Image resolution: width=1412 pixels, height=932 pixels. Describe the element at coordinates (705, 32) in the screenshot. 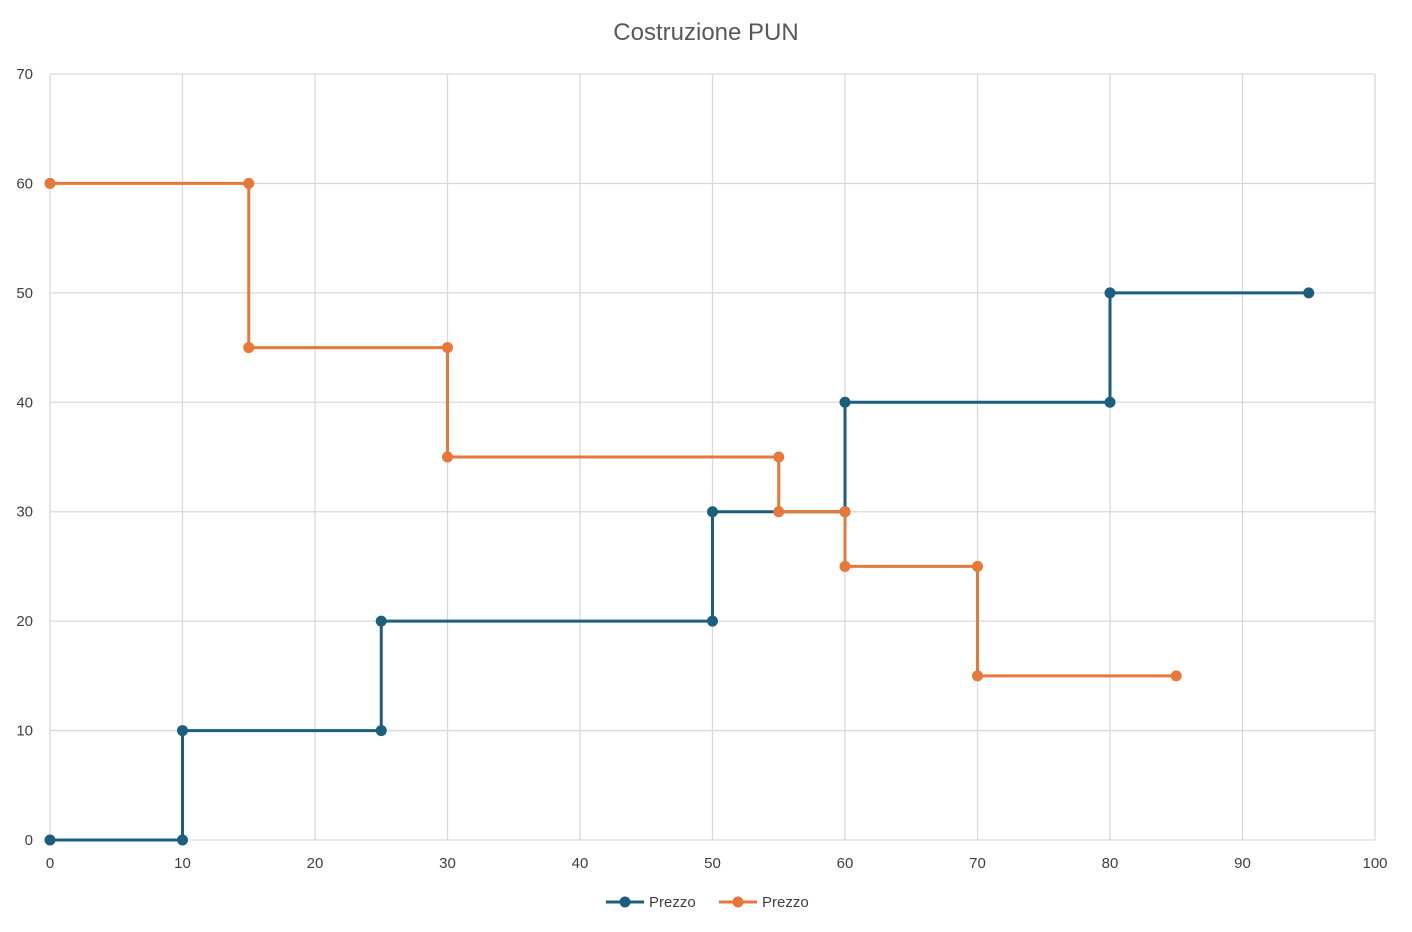

I see `chart-title: Costruzione PUN` at that location.